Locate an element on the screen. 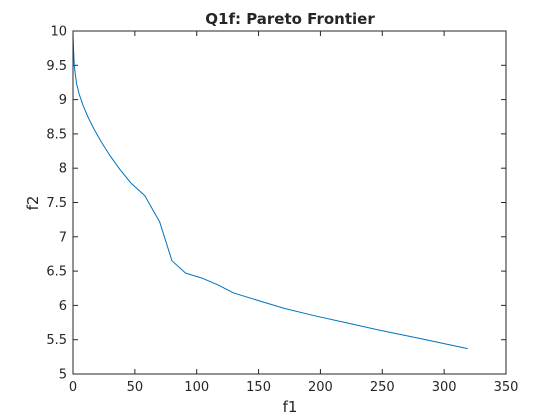 Image resolution: width=560 pixels, height=420 pixels. x-tick-label: 300 is located at coordinates (444, 387).